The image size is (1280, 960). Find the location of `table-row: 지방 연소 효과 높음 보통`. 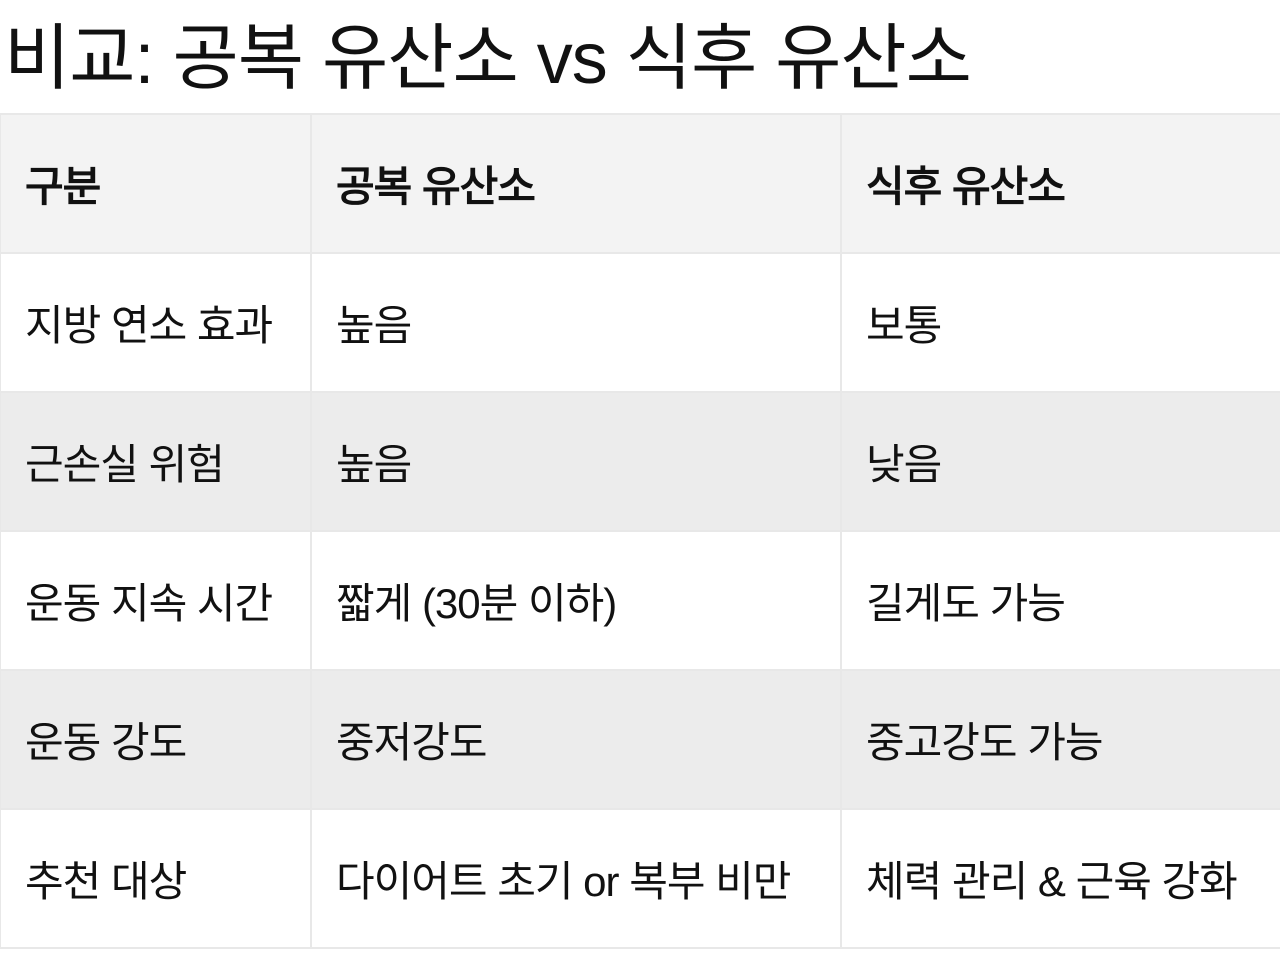

table-row: 지방 연소 효과 높음 보통 is located at coordinates (640, 322).